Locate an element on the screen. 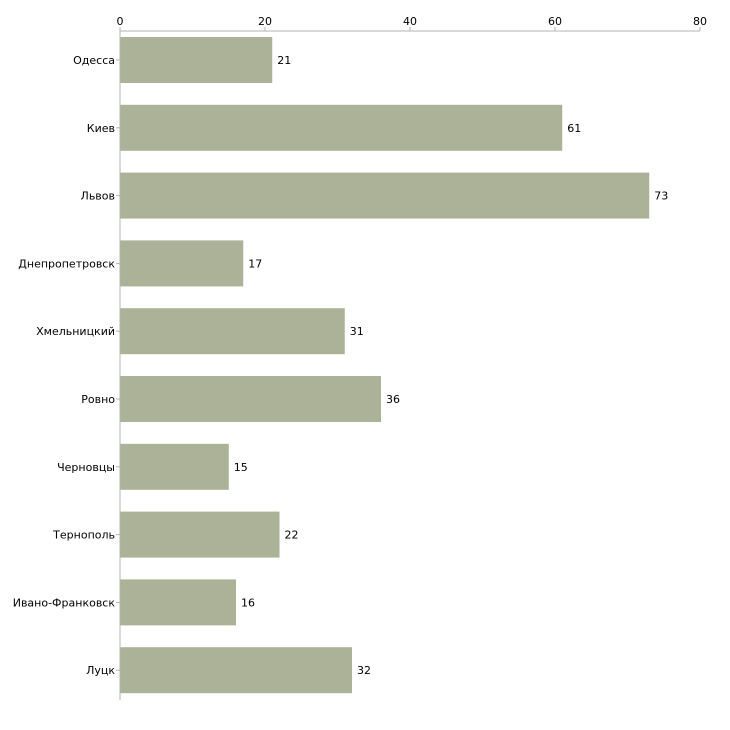 The image size is (730, 730). data-label: 36 is located at coordinates (393, 399).